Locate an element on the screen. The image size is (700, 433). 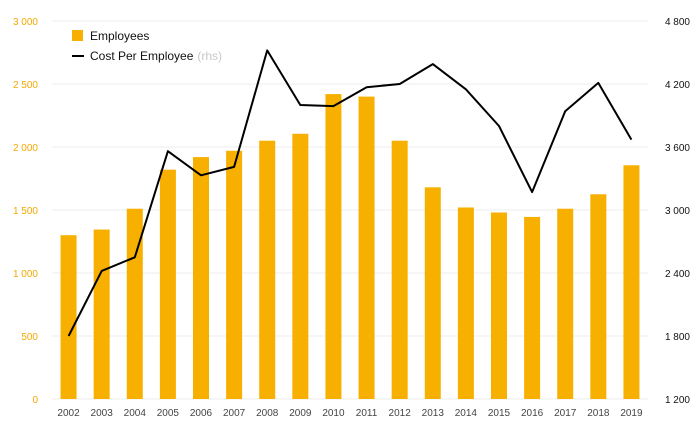
x-tick-label: 2006 is located at coordinates (201, 413).